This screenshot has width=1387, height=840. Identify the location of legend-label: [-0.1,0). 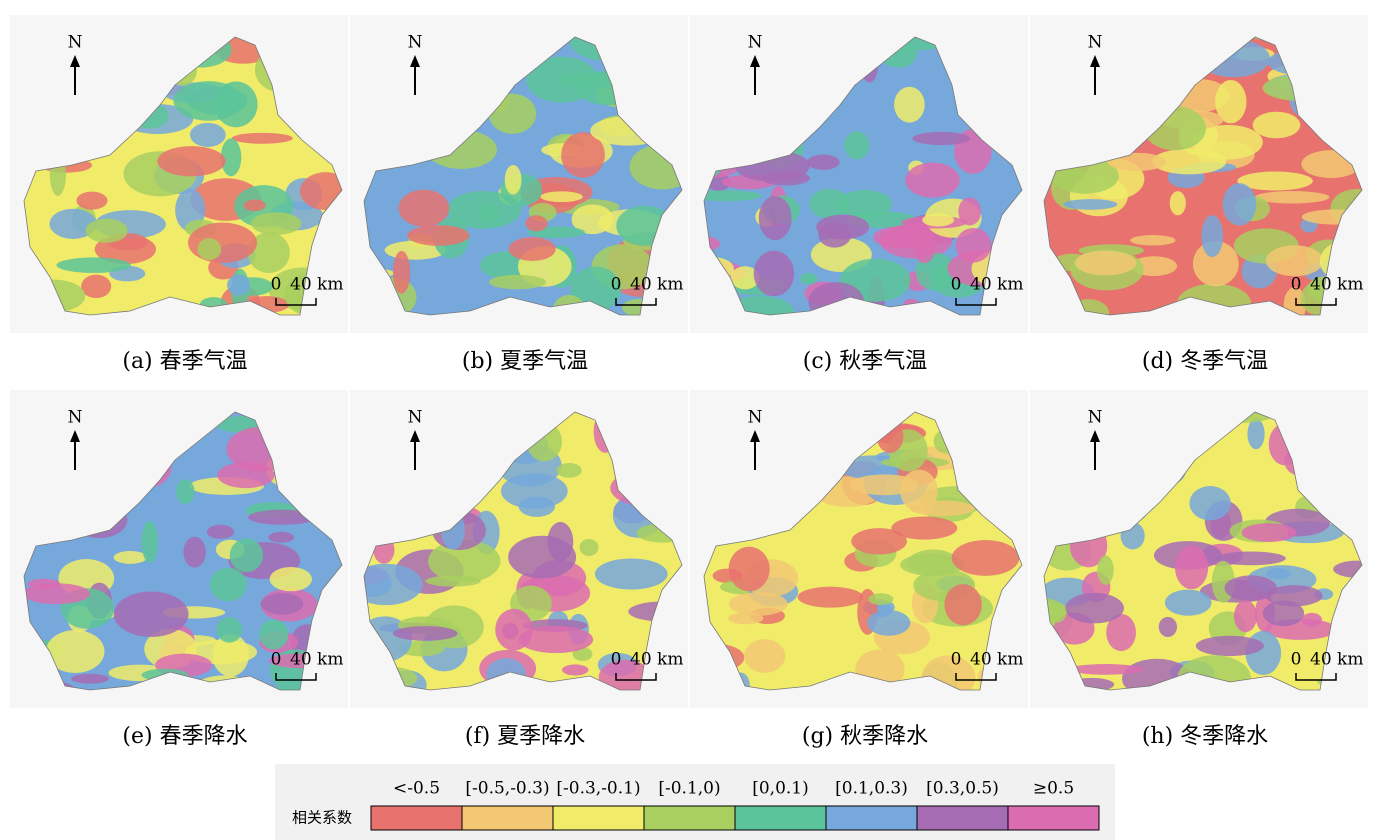
(689, 789).